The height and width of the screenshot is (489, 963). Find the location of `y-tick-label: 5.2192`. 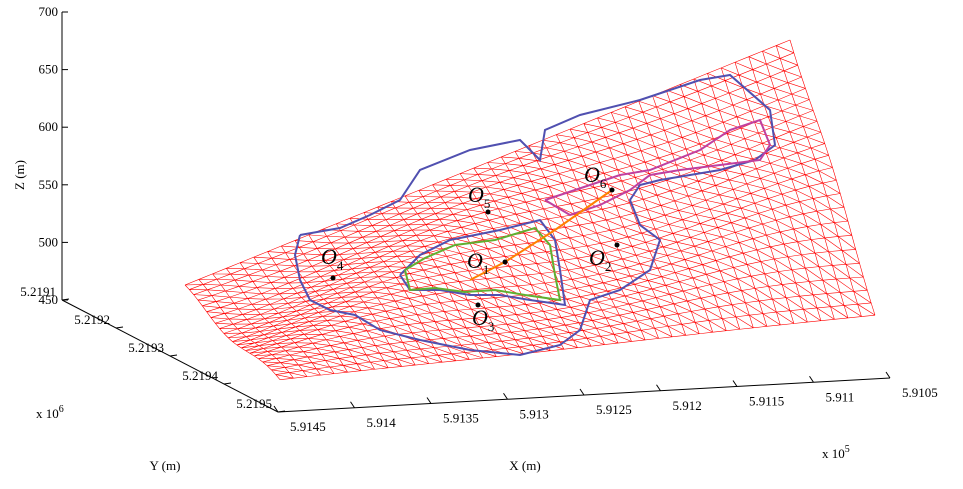

y-tick-label: 5.2192 is located at coordinates (92, 319).